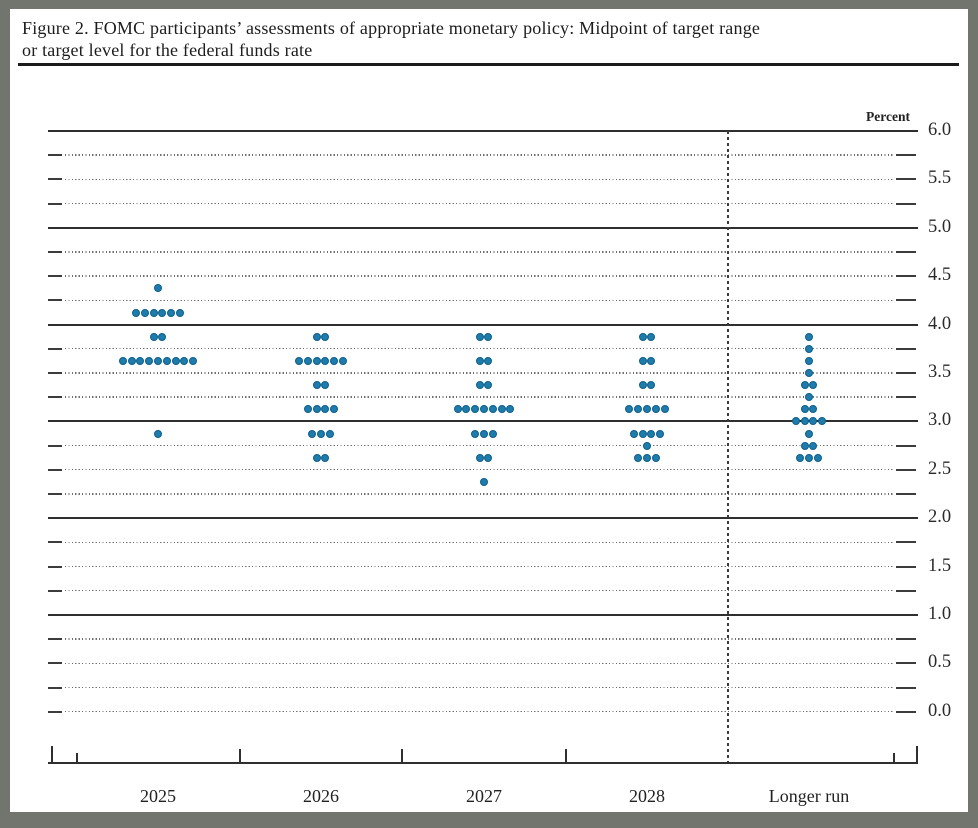  I want to click on y-axis-label: 0.5, so click(940, 662).